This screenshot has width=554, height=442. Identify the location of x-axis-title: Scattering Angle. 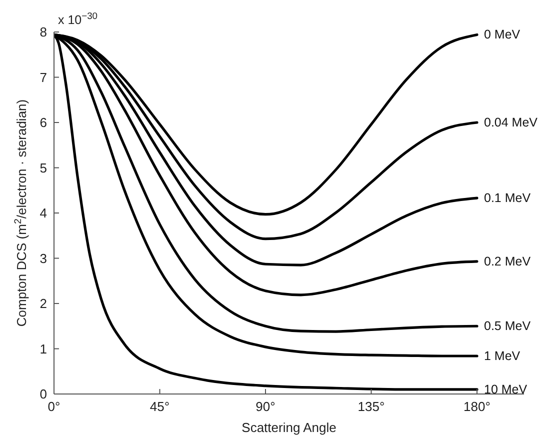
(289, 427).